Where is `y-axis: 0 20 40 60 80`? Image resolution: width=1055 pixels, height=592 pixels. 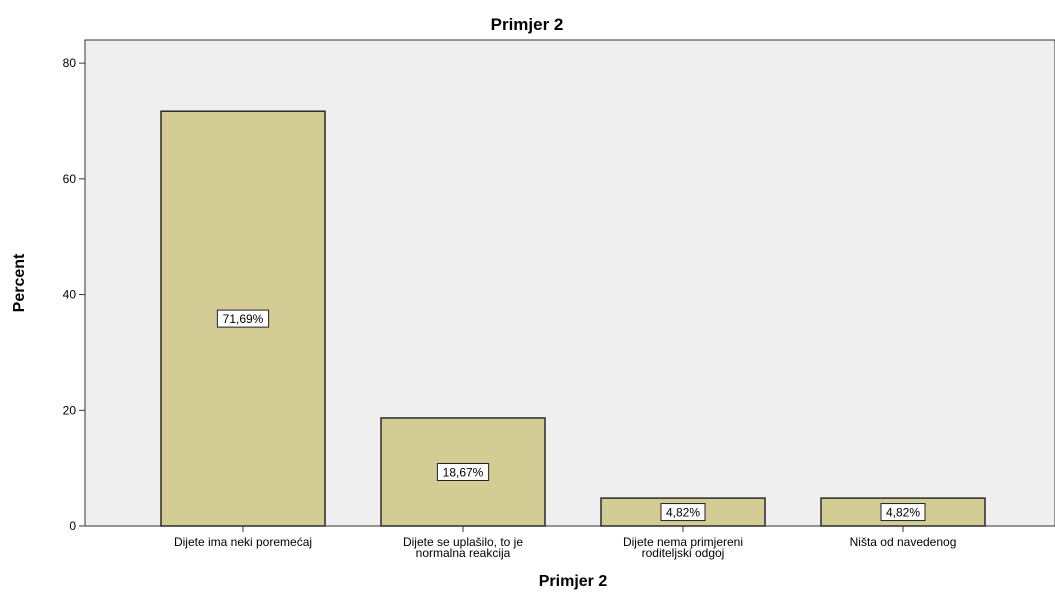
y-axis: 0 20 40 60 80 is located at coordinates (74, 294).